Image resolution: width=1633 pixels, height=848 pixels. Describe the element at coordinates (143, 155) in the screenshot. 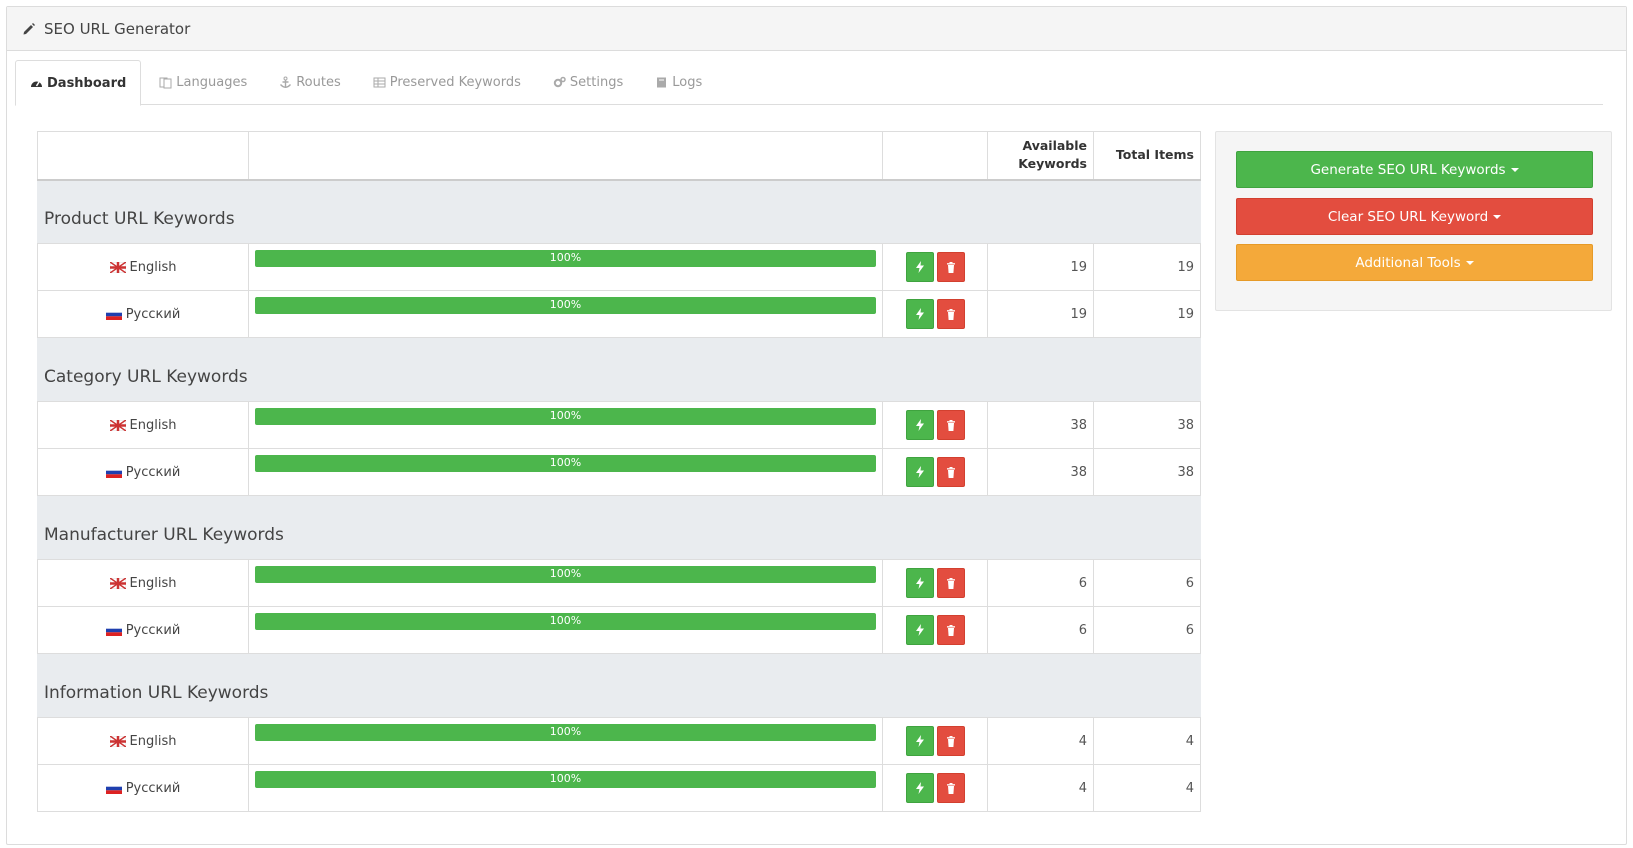

I see `header-language` at that location.